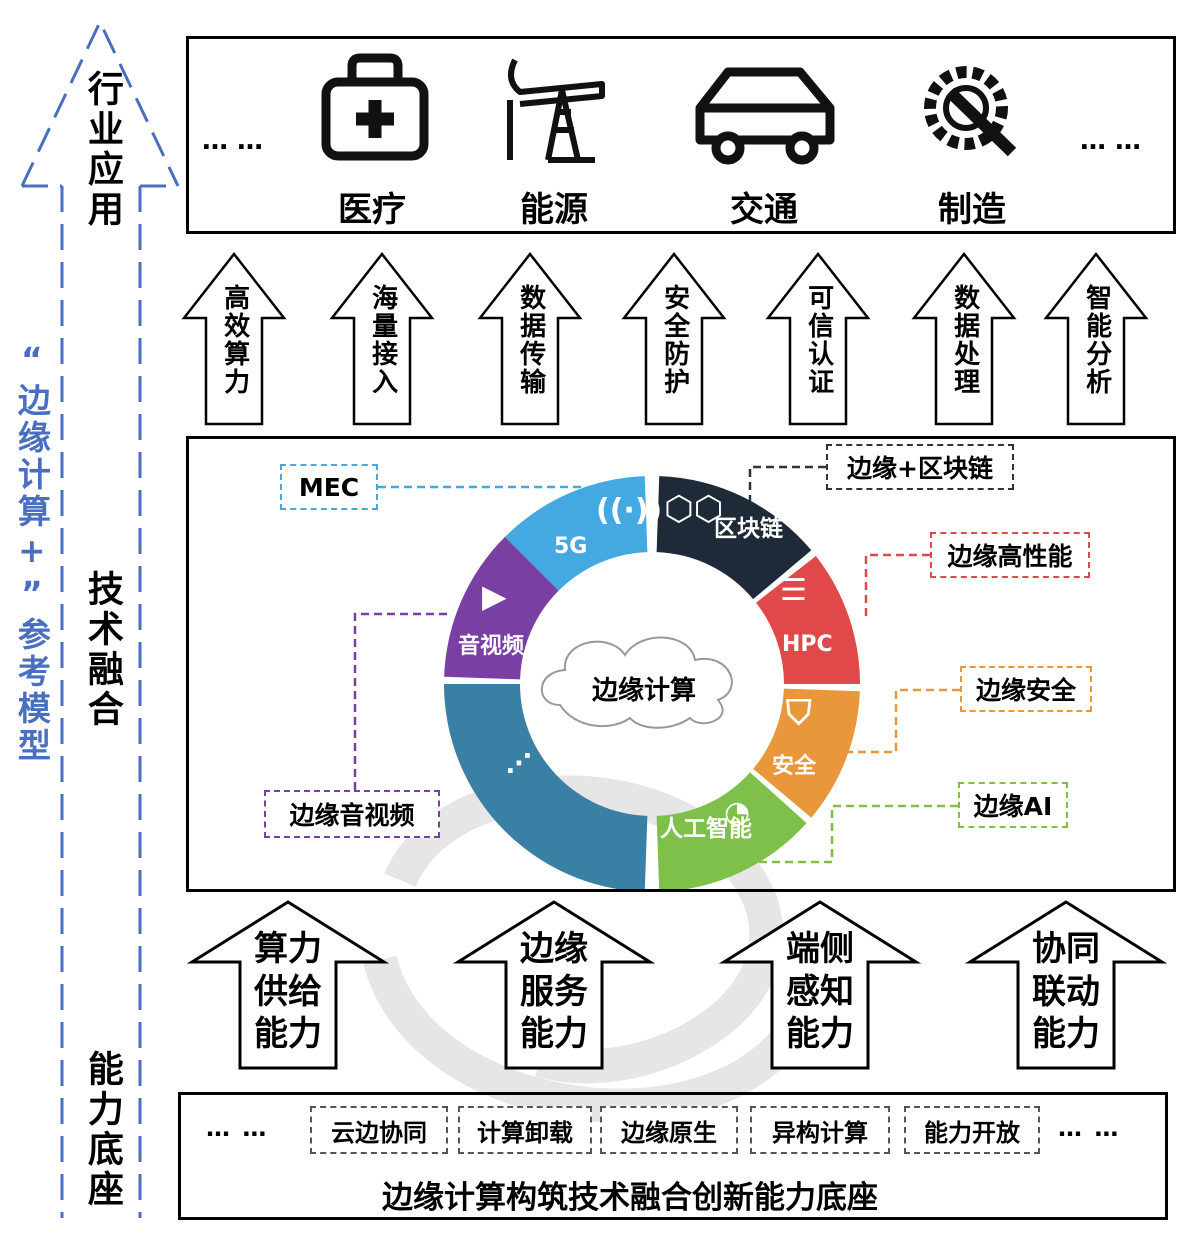 The width and height of the screenshot is (1194, 1238). I want to click on ring-label-blockchain: 区块链, so click(748, 529).